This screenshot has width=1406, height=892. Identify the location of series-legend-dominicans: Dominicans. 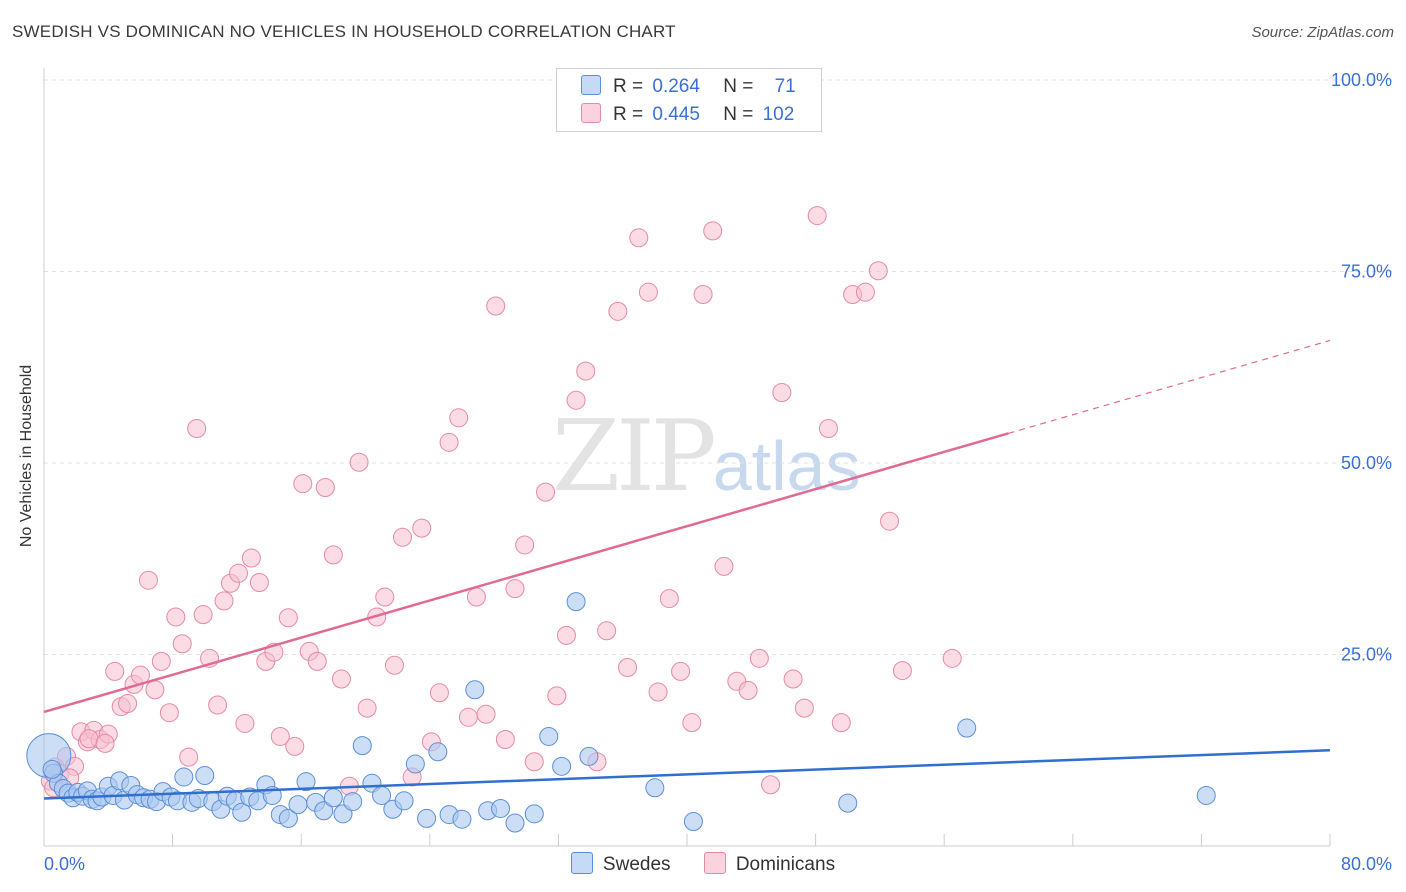
(769, 864).